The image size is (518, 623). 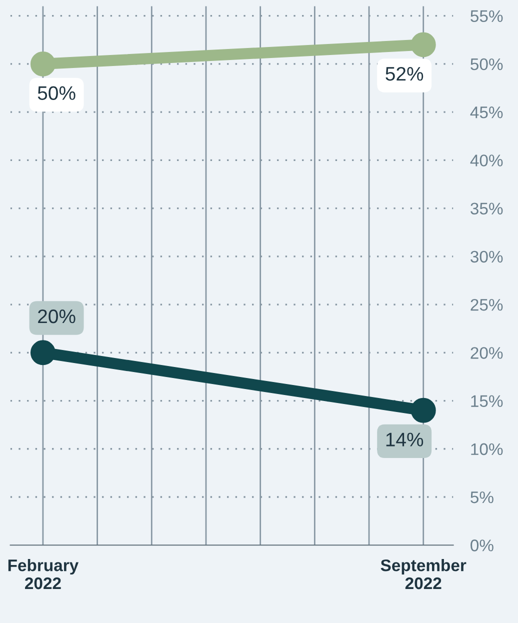 I want to click on y-tick-label: 50%, so click(x=486, y=64).